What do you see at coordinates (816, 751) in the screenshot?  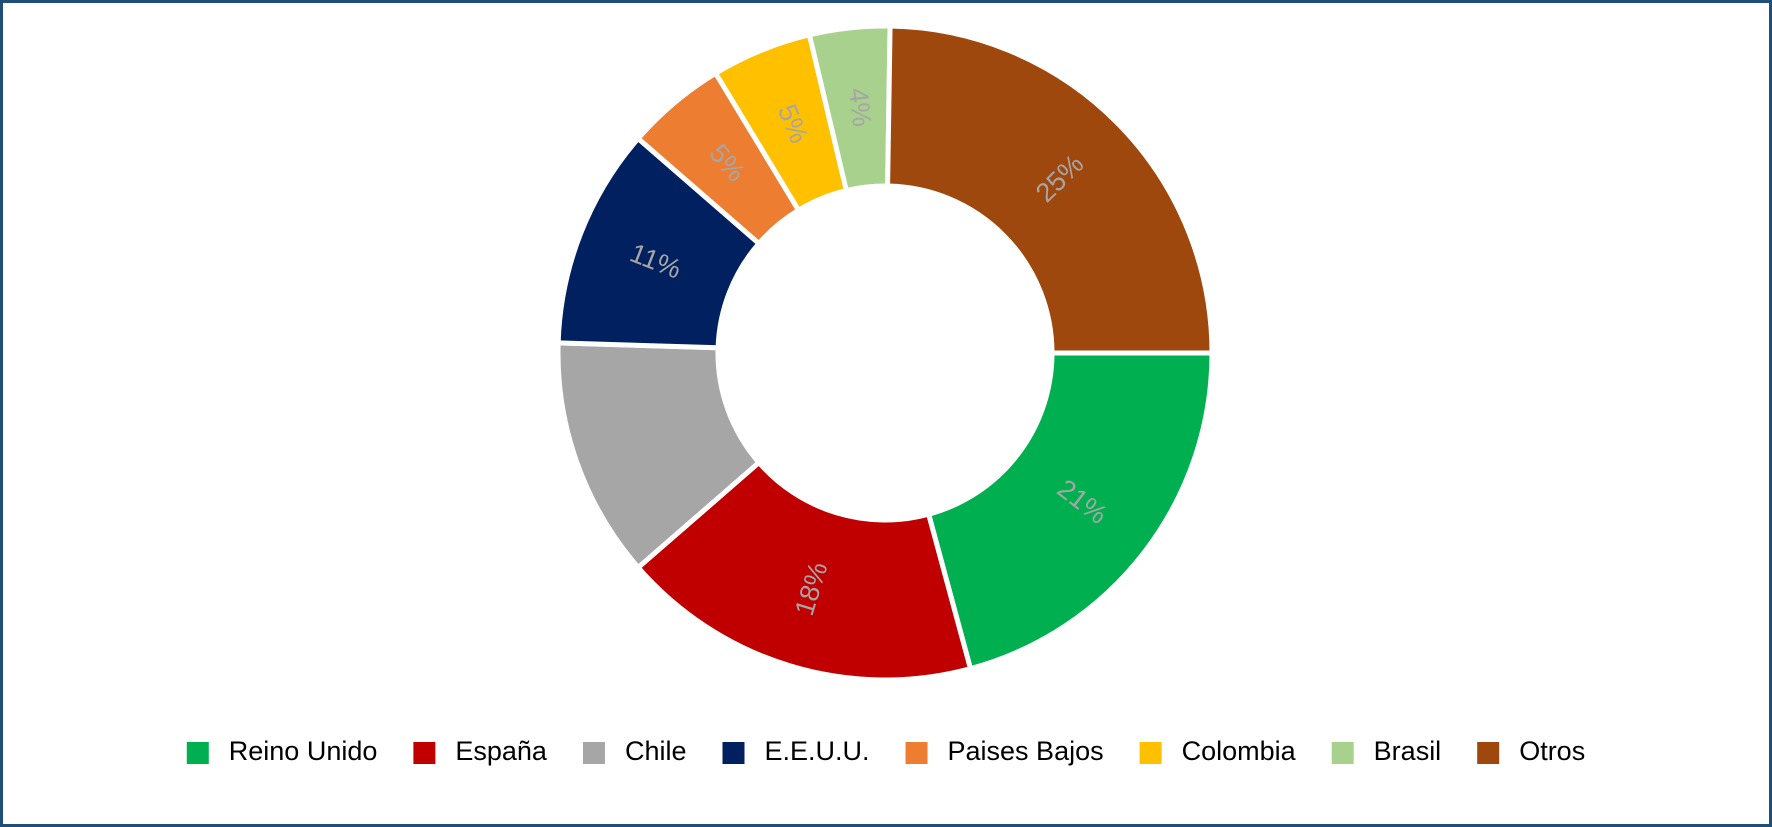 I see `legend-label: E.E.U.U.` at bounding box center [816, 751].